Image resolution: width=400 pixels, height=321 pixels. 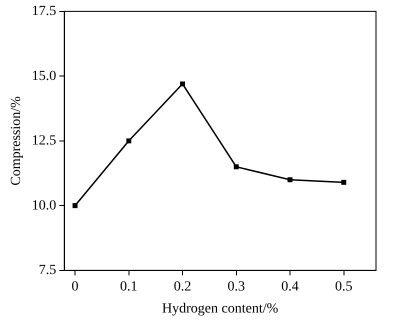 What do you see at coordinates (183, 286) in the screenshot?
I see `x-tick-label: 0.2` at bounding box center [183, 286].